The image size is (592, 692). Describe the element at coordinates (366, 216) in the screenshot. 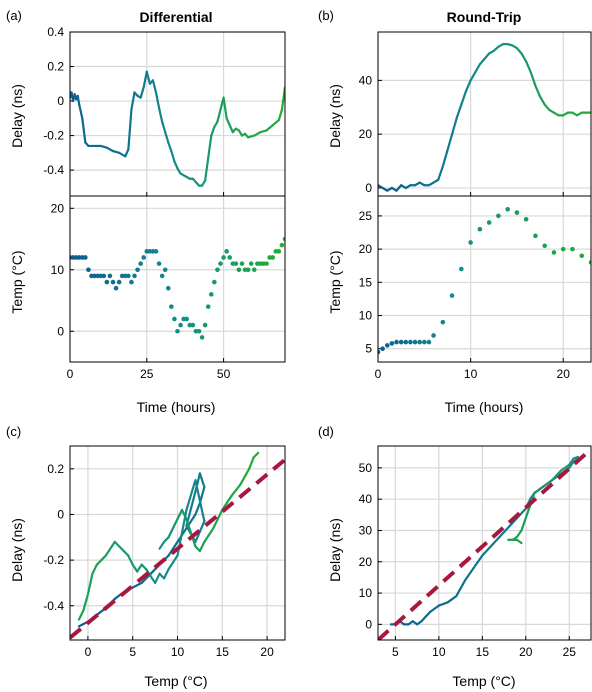

I see `ytick-label: 25` at that location.